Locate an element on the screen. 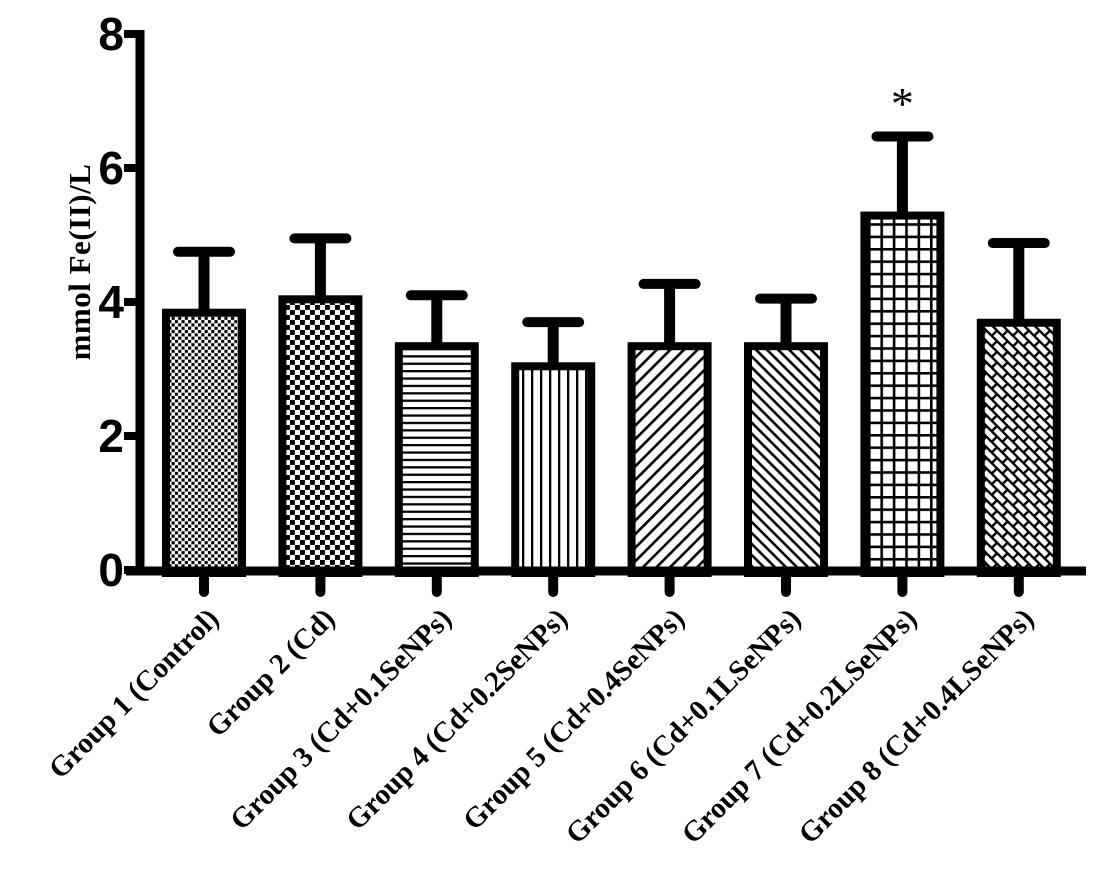 The image size is (1107, 869). significance-star: * is located at coordinates (902, 103).